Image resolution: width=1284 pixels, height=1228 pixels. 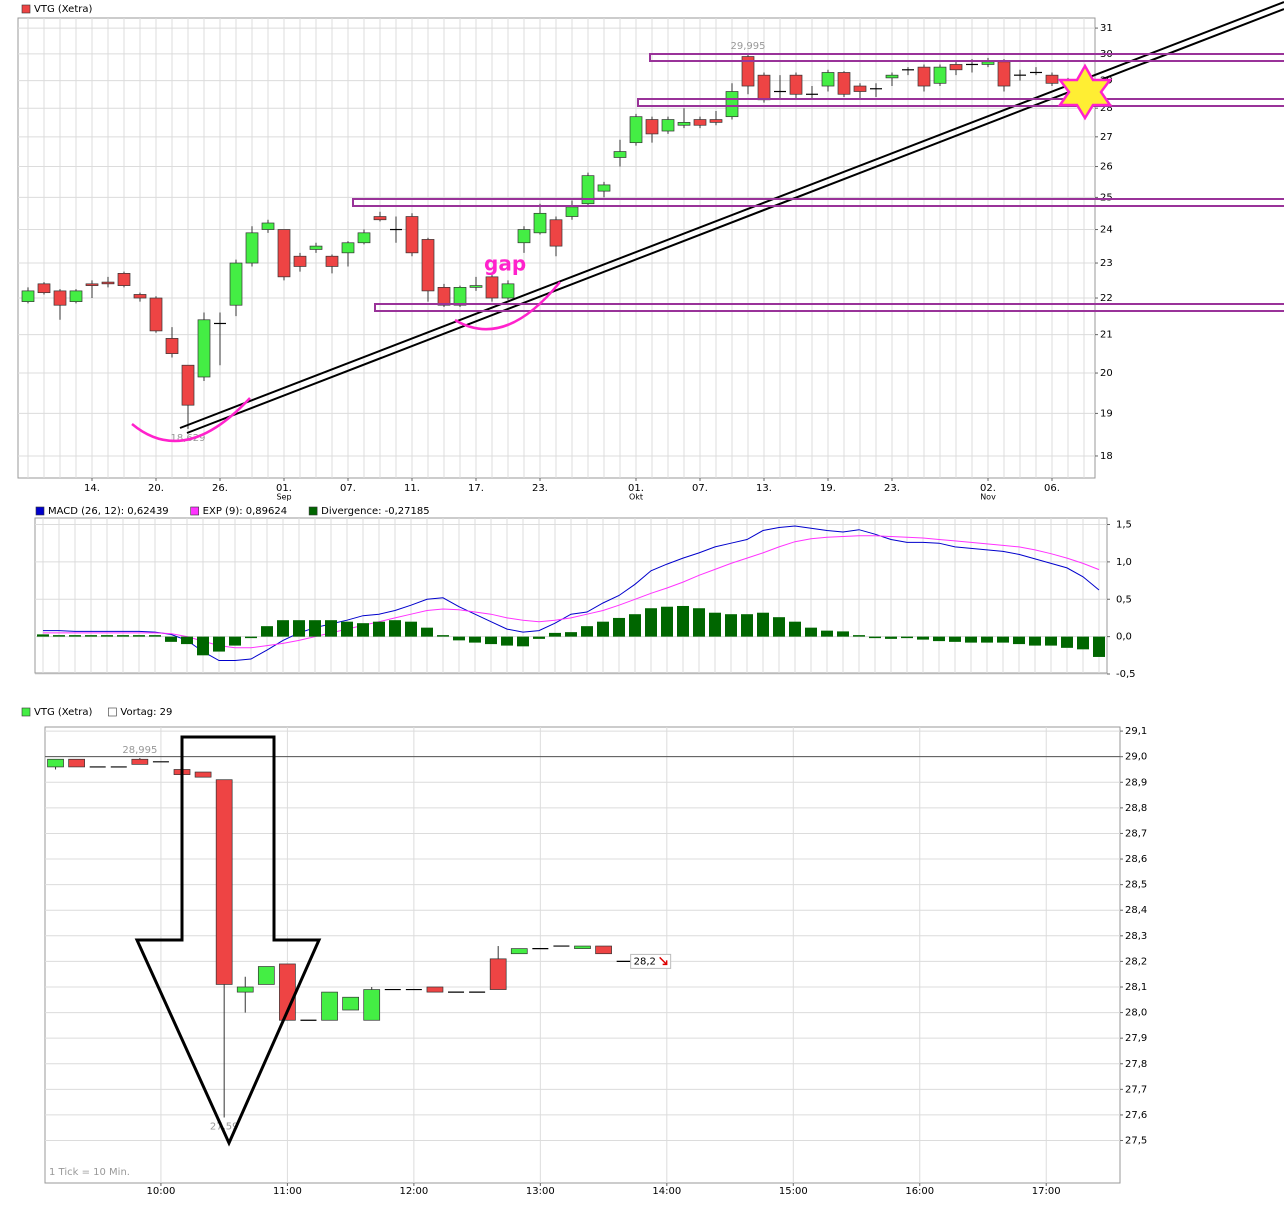 I want to click on pink-curve, so click(x=191, y=420).